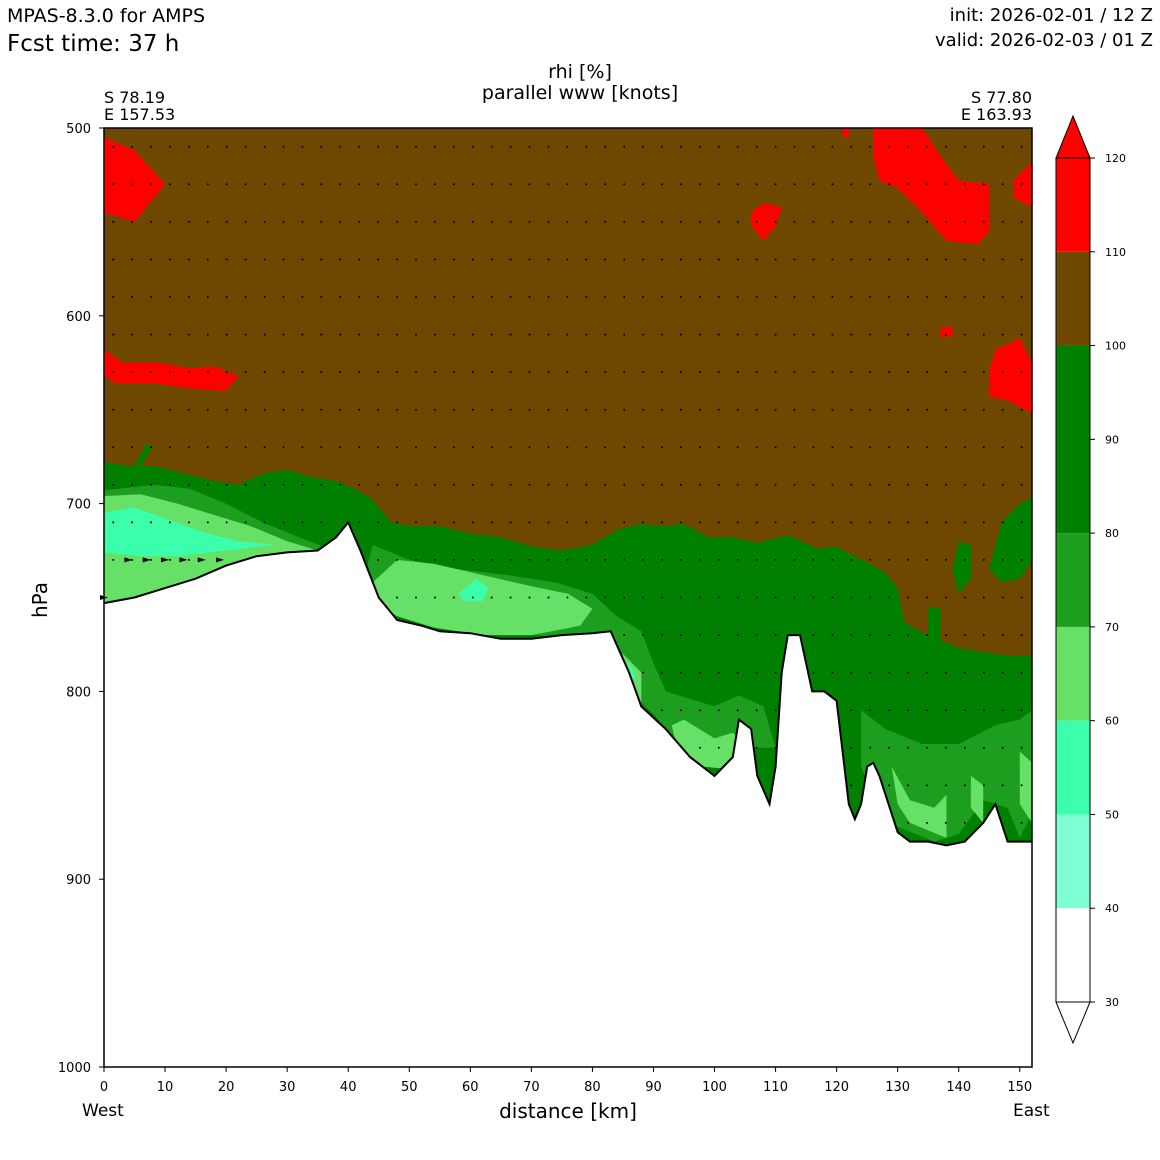 The height and width of the screenshot is (1160, 1160). Describe the element at coordinates (165, 1087) in the screenshot. I see `x-tick-label: 10` at that location.